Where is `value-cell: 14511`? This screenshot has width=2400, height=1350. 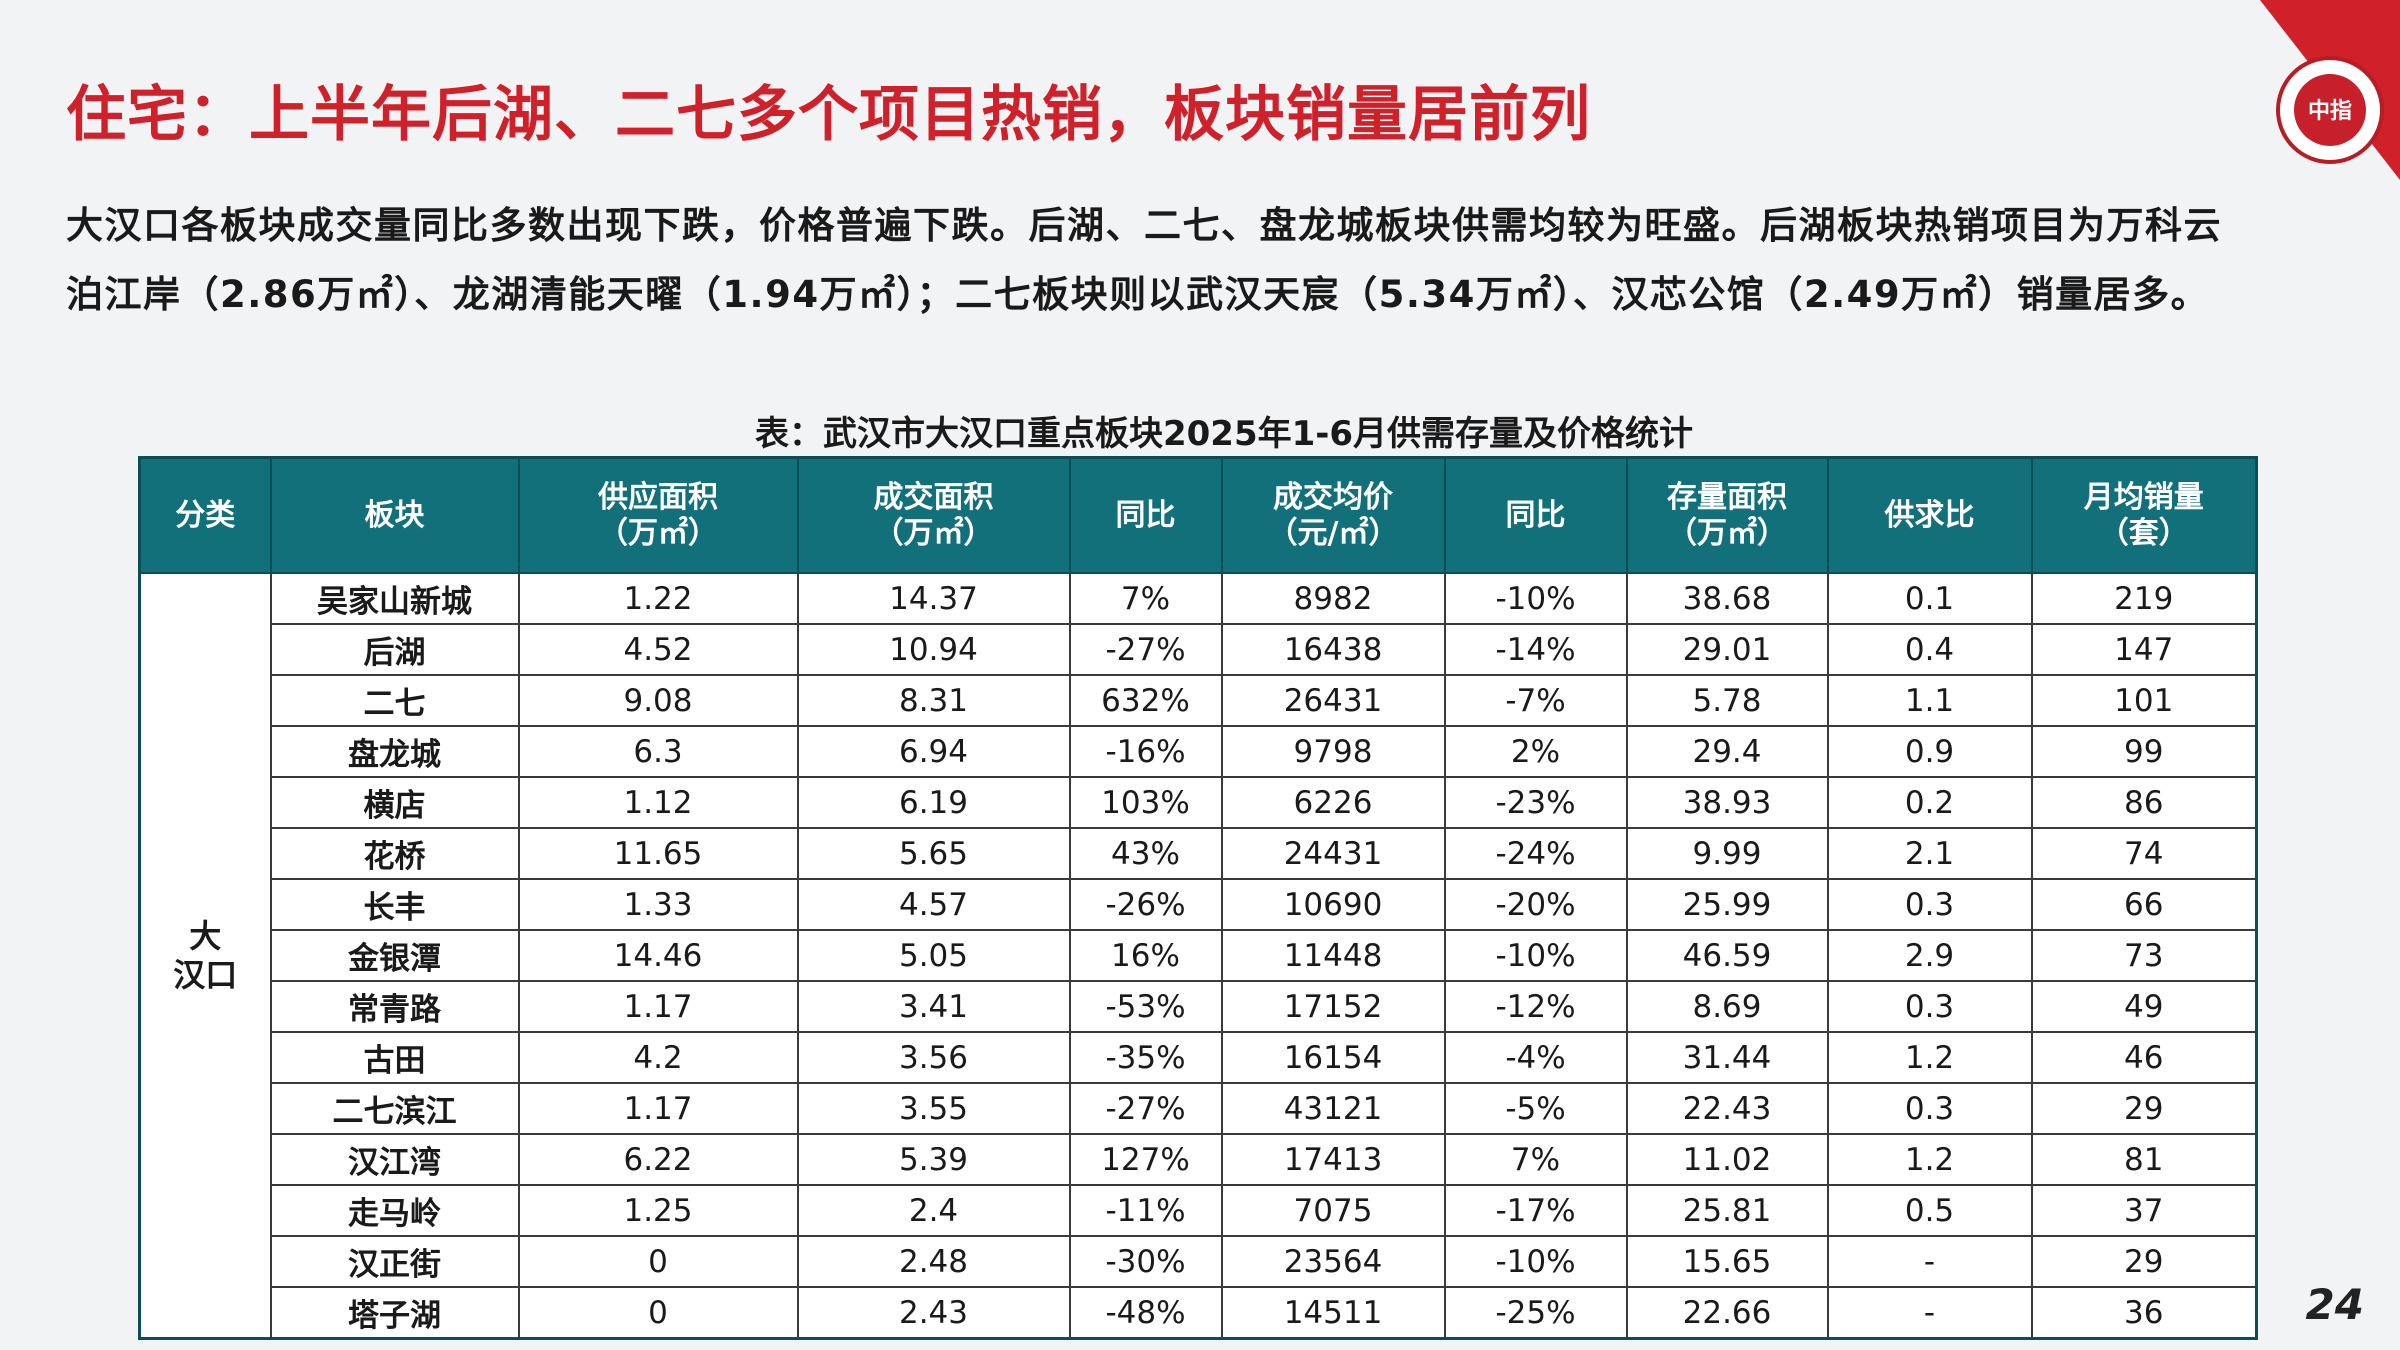 value-cell: 14511 is located at coordinates (1333, 1313).